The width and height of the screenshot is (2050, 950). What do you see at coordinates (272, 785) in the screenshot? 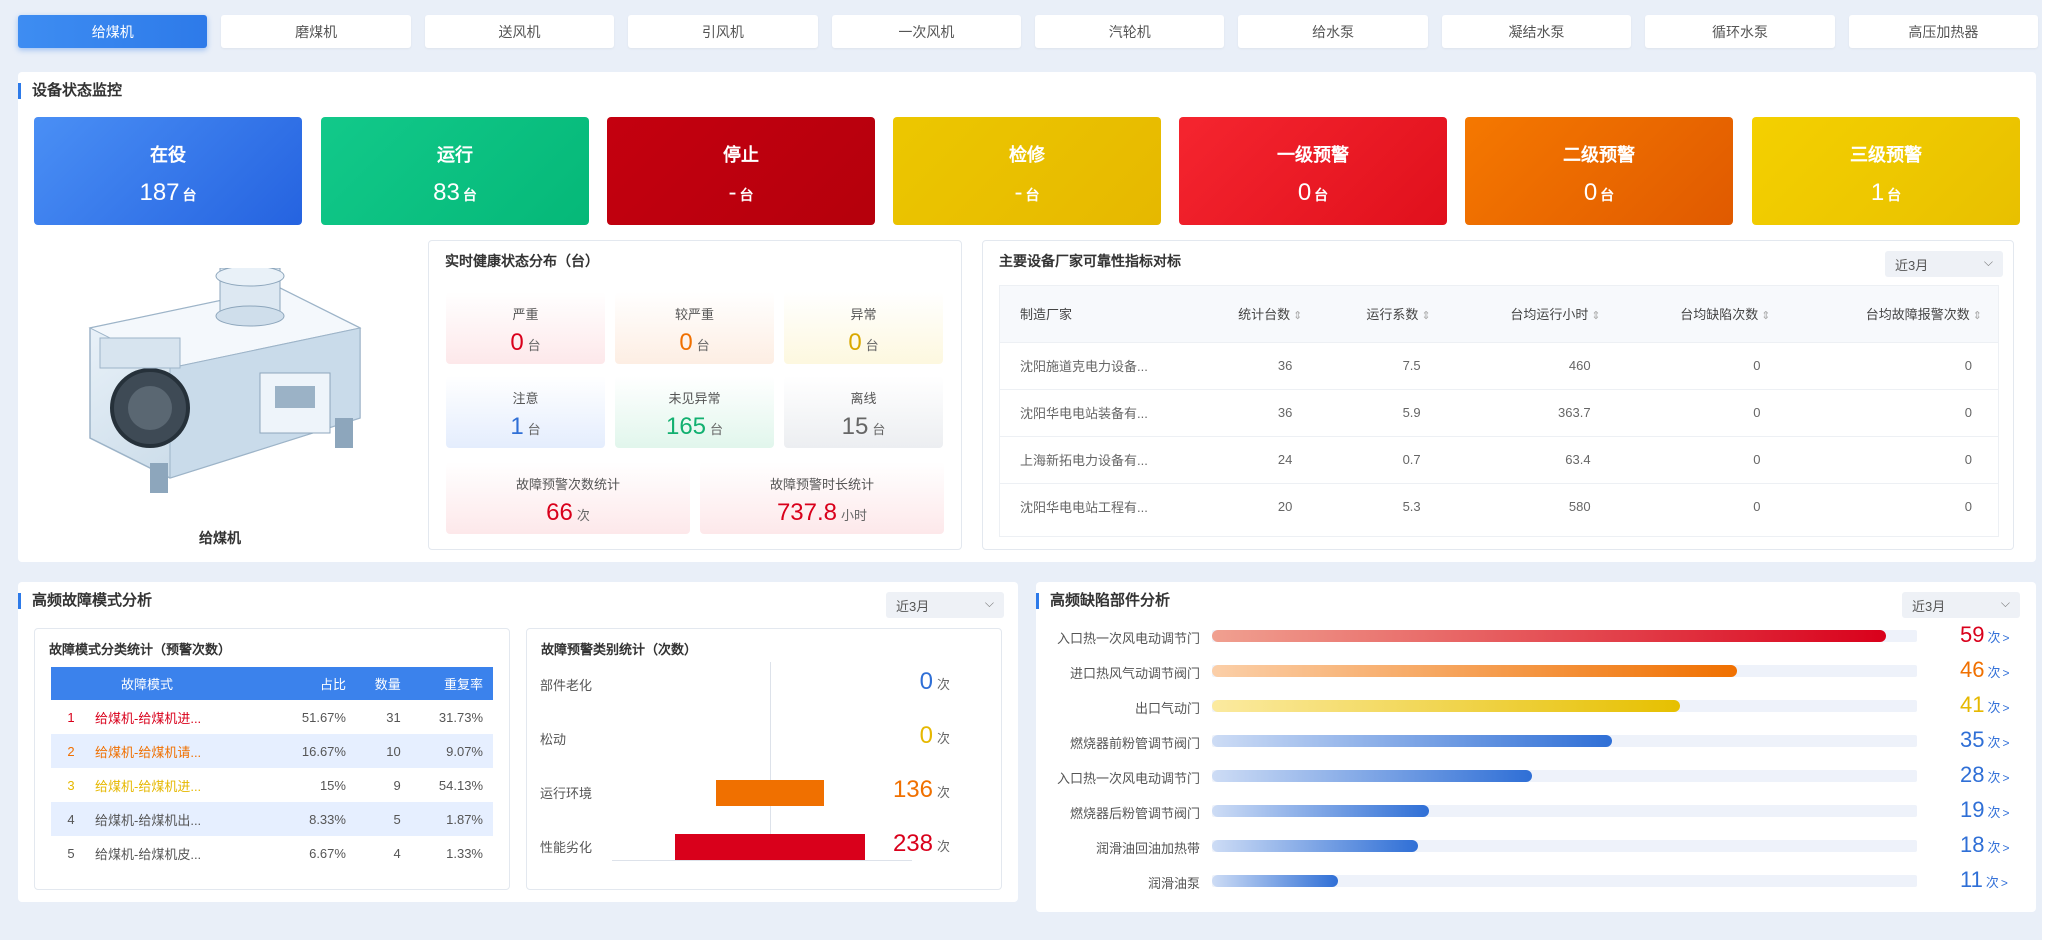
I see `fault-row: 3 给煤机-给煤机进... 15% 9 54.13%` at bounding box center [272, 785].